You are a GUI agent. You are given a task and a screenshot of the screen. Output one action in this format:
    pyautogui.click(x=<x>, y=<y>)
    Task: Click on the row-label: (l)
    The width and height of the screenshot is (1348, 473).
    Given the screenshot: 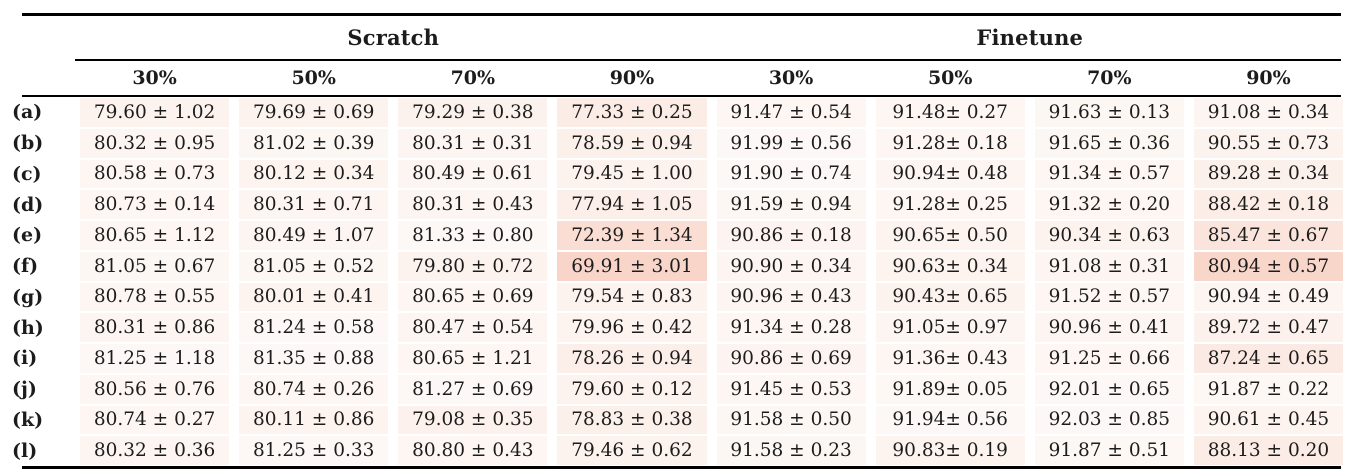 What is the action you would take?
    pyautogui.click(x=25, y=450)
    